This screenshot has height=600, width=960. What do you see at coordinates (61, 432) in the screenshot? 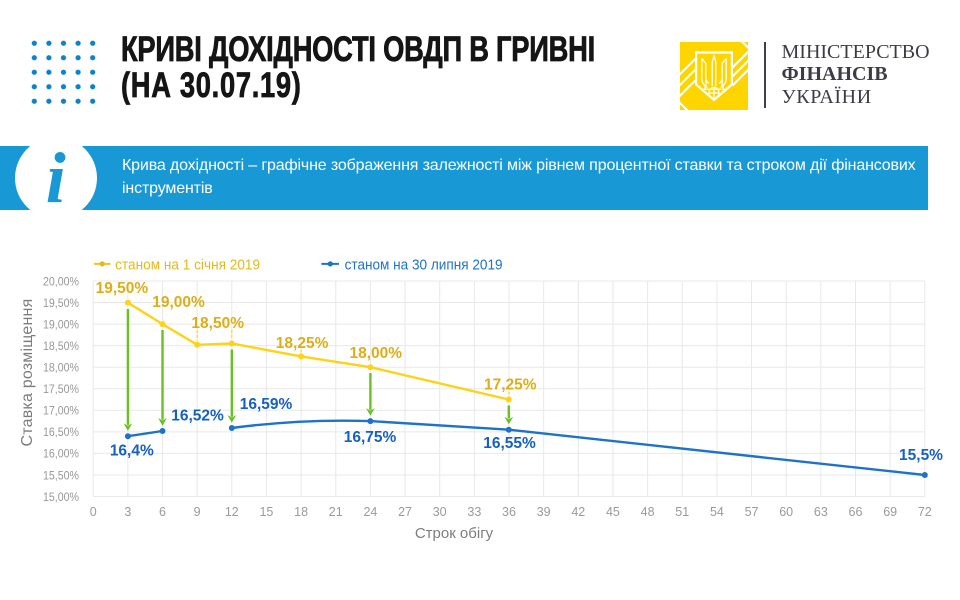
I see `svg-text: 16,50%` at bounding box center [61, 432].